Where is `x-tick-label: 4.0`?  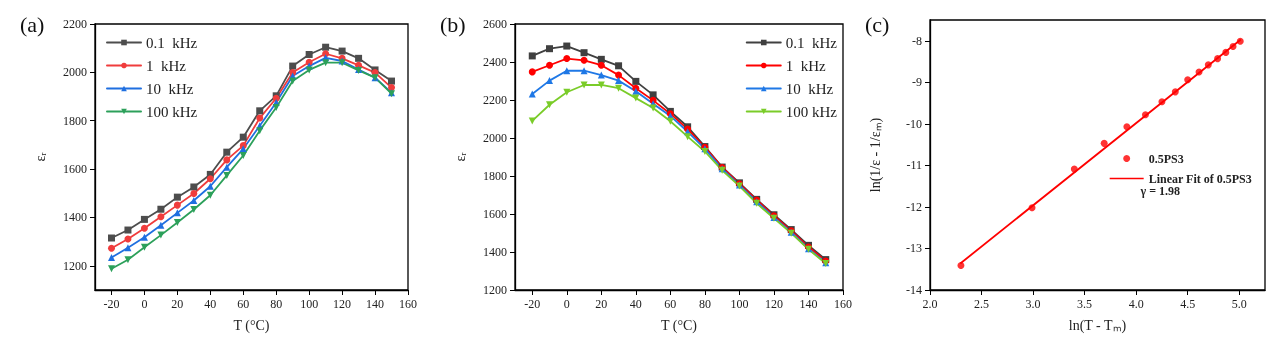
x-tick-label: 4.0 is located at coordinates (1136, 304).